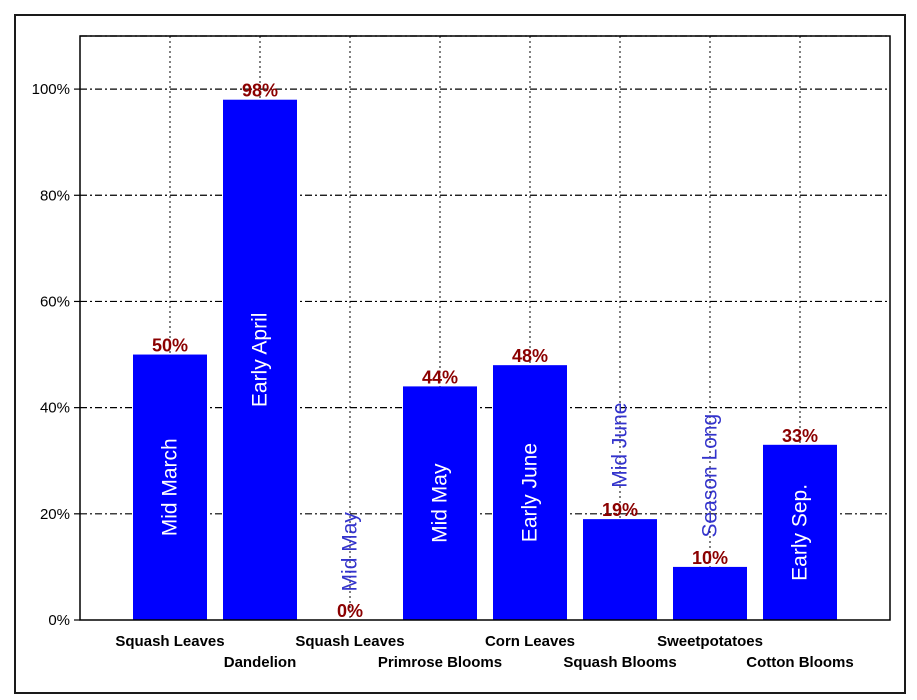  What do you see at coordinates (710, 476) in the screenshot?
I see `bar-label: Season Long` at bounding box center [710, 476].